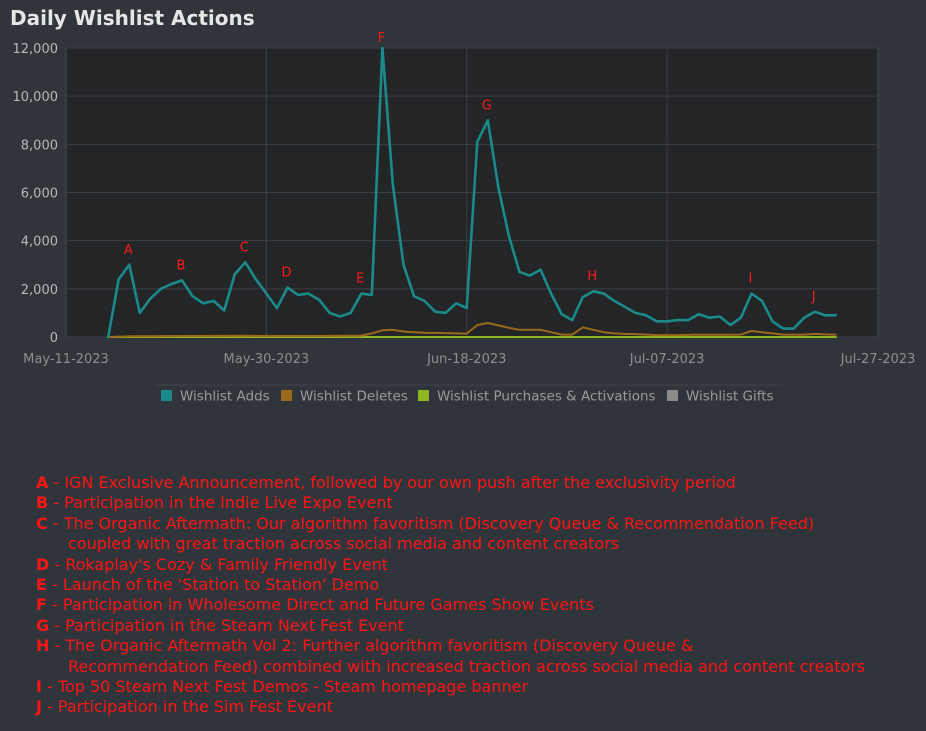 The height and width of the screenshot is (731, 926). I want to click on annotation-marker-c: C, so click(244, 247).